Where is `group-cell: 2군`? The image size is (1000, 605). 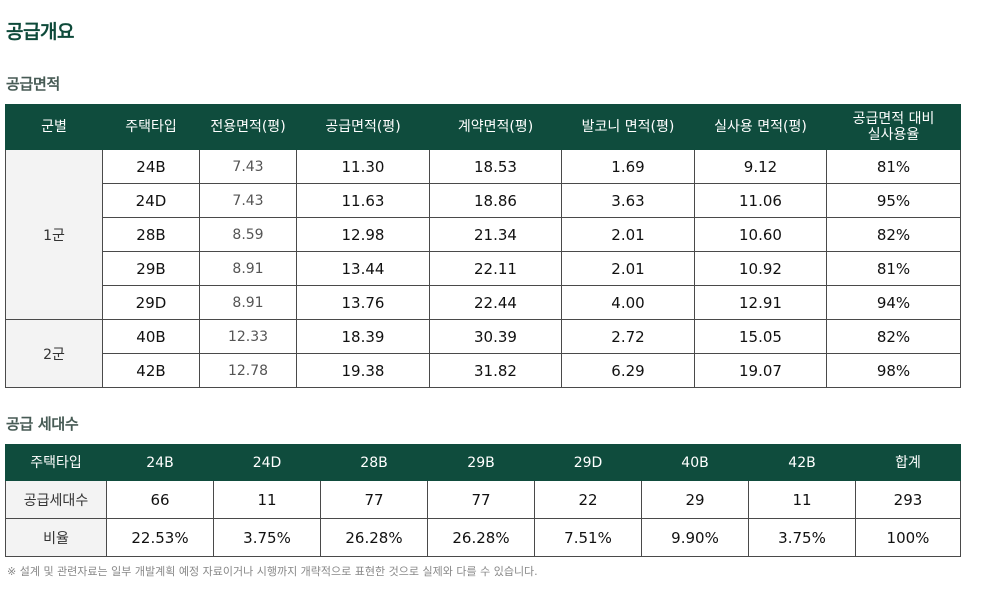 group-cell: 2군 is located at coordinates (54, 353).